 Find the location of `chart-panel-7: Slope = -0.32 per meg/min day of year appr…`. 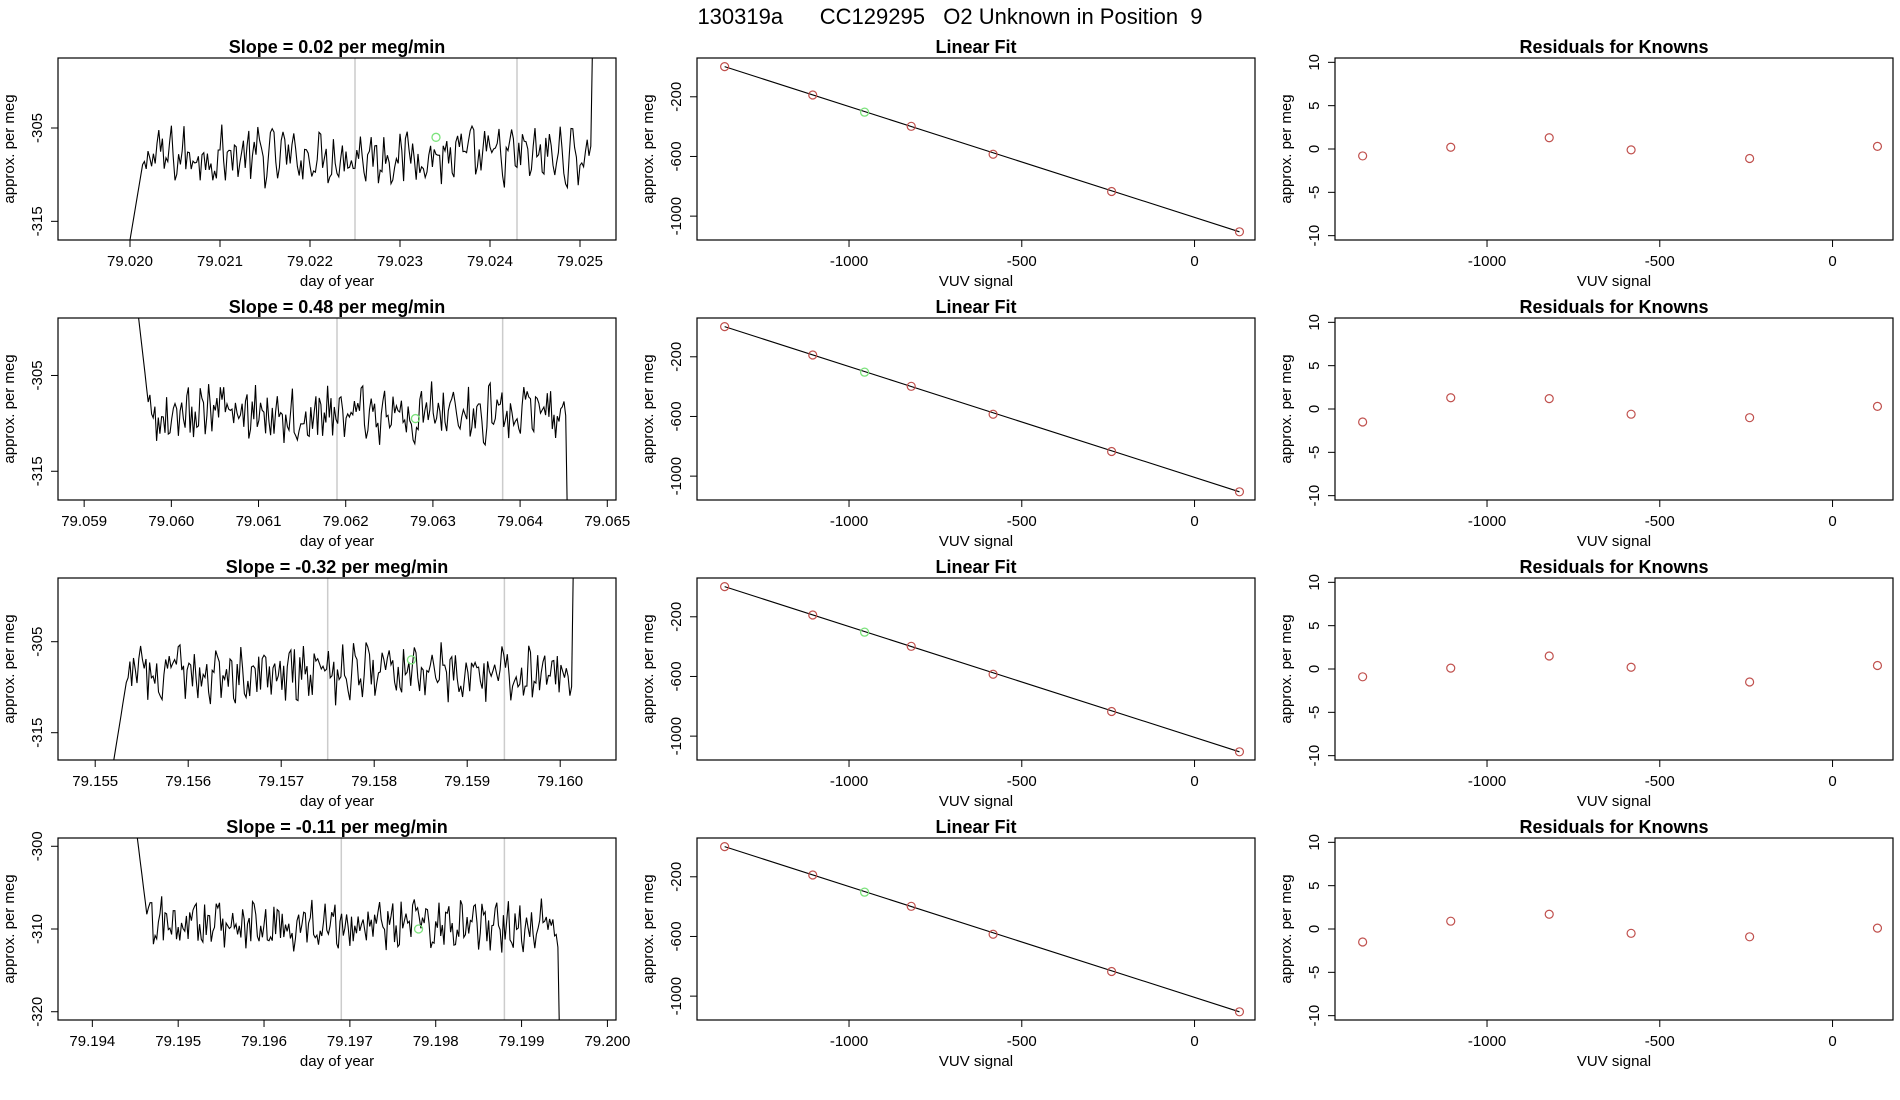

chart-panel-7: Slope = -0.32 per meg/min day of year appr… is located at coordinates (309, 683).